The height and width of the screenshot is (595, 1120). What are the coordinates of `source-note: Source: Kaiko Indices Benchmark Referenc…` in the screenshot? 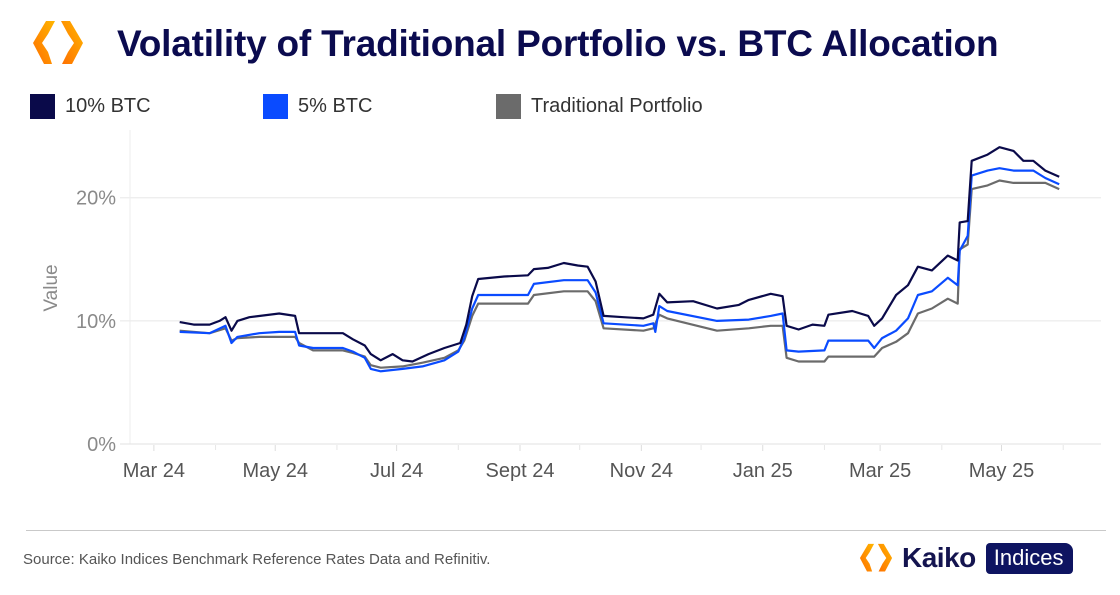 It's located at (257, 559).